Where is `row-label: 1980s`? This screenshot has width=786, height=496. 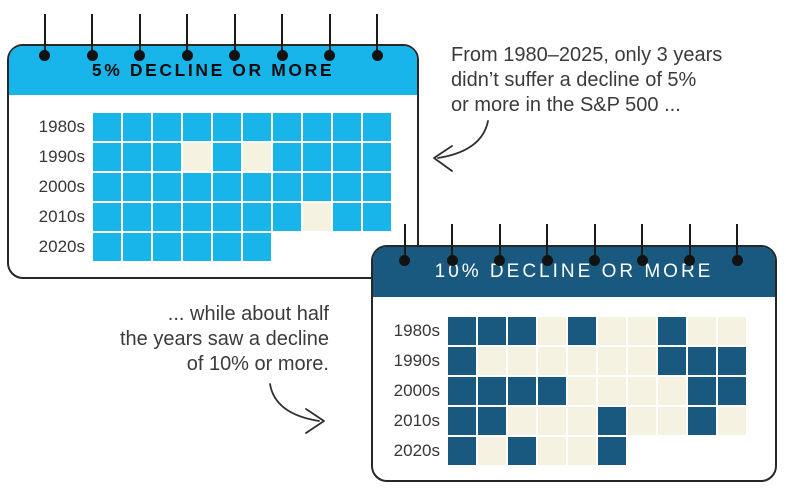 row-label: 1980s is located at coordinates (61, 126).